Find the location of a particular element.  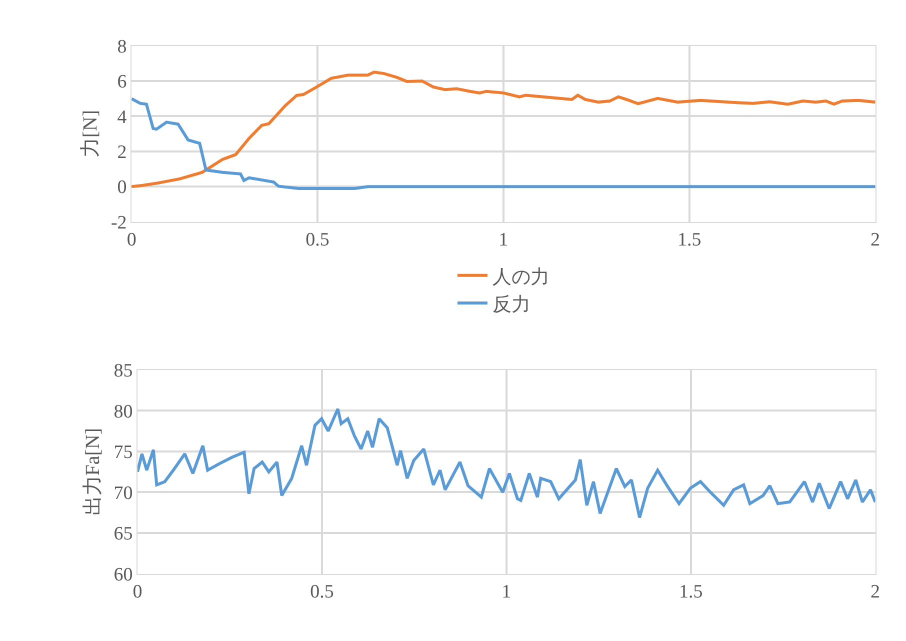

y-tick-label: 6 is located at coordinates (122, 82).